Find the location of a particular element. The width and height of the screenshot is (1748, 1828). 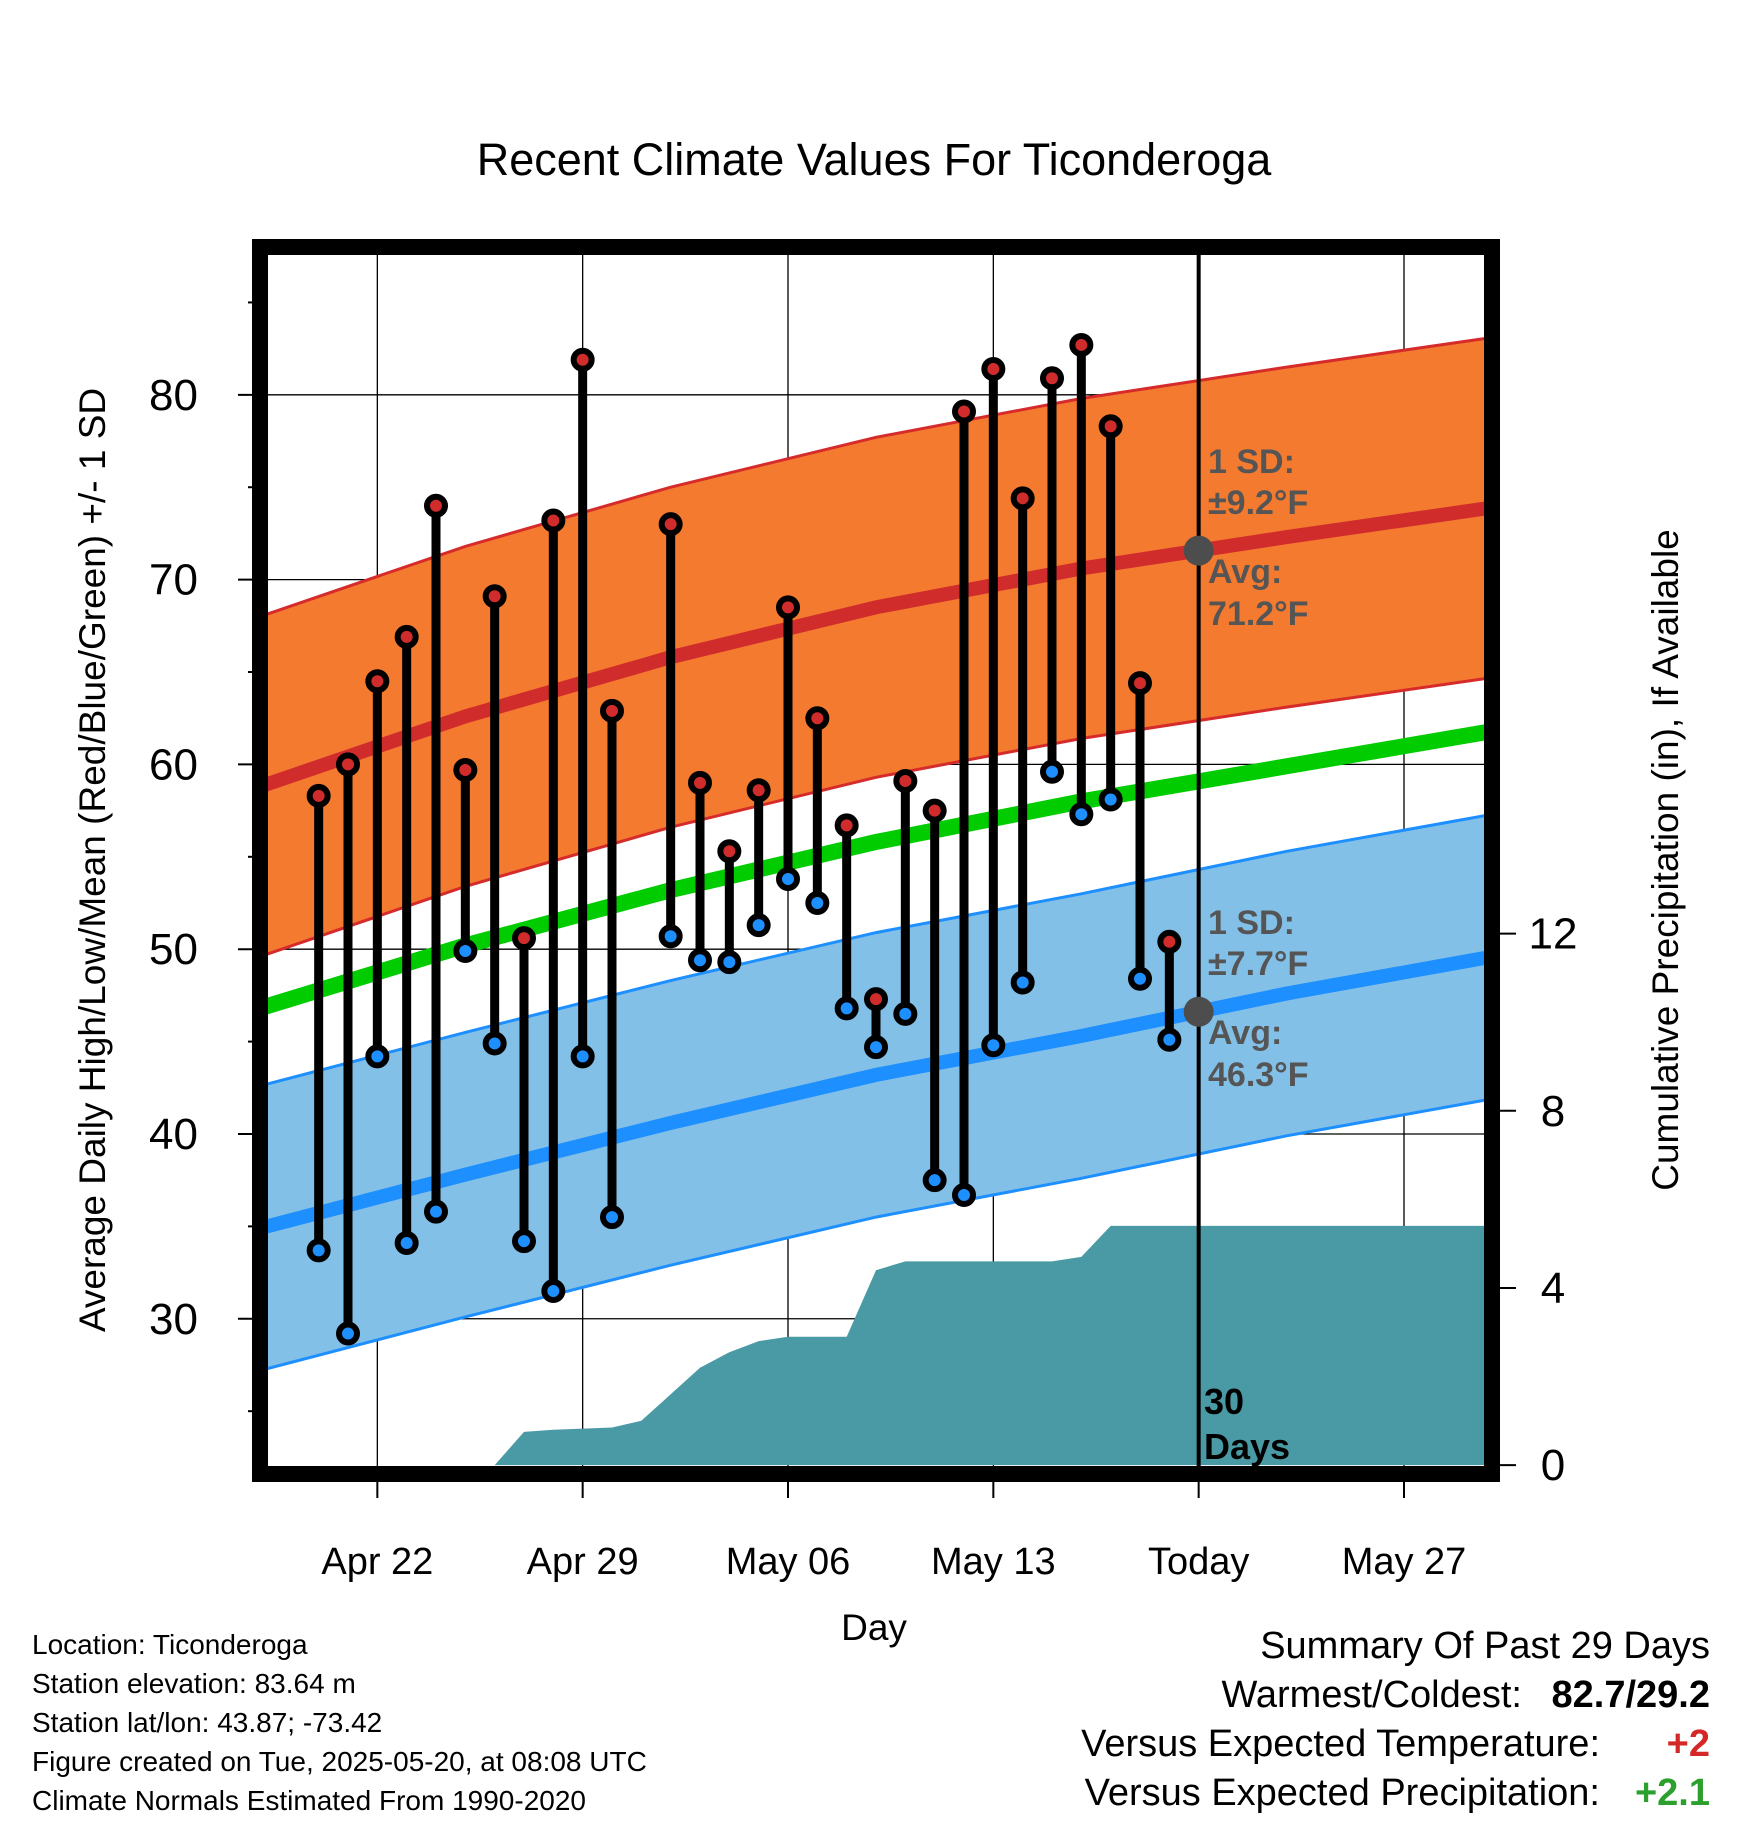

y-left-tick-label-5: 80 is located at coordinates (173, 395).